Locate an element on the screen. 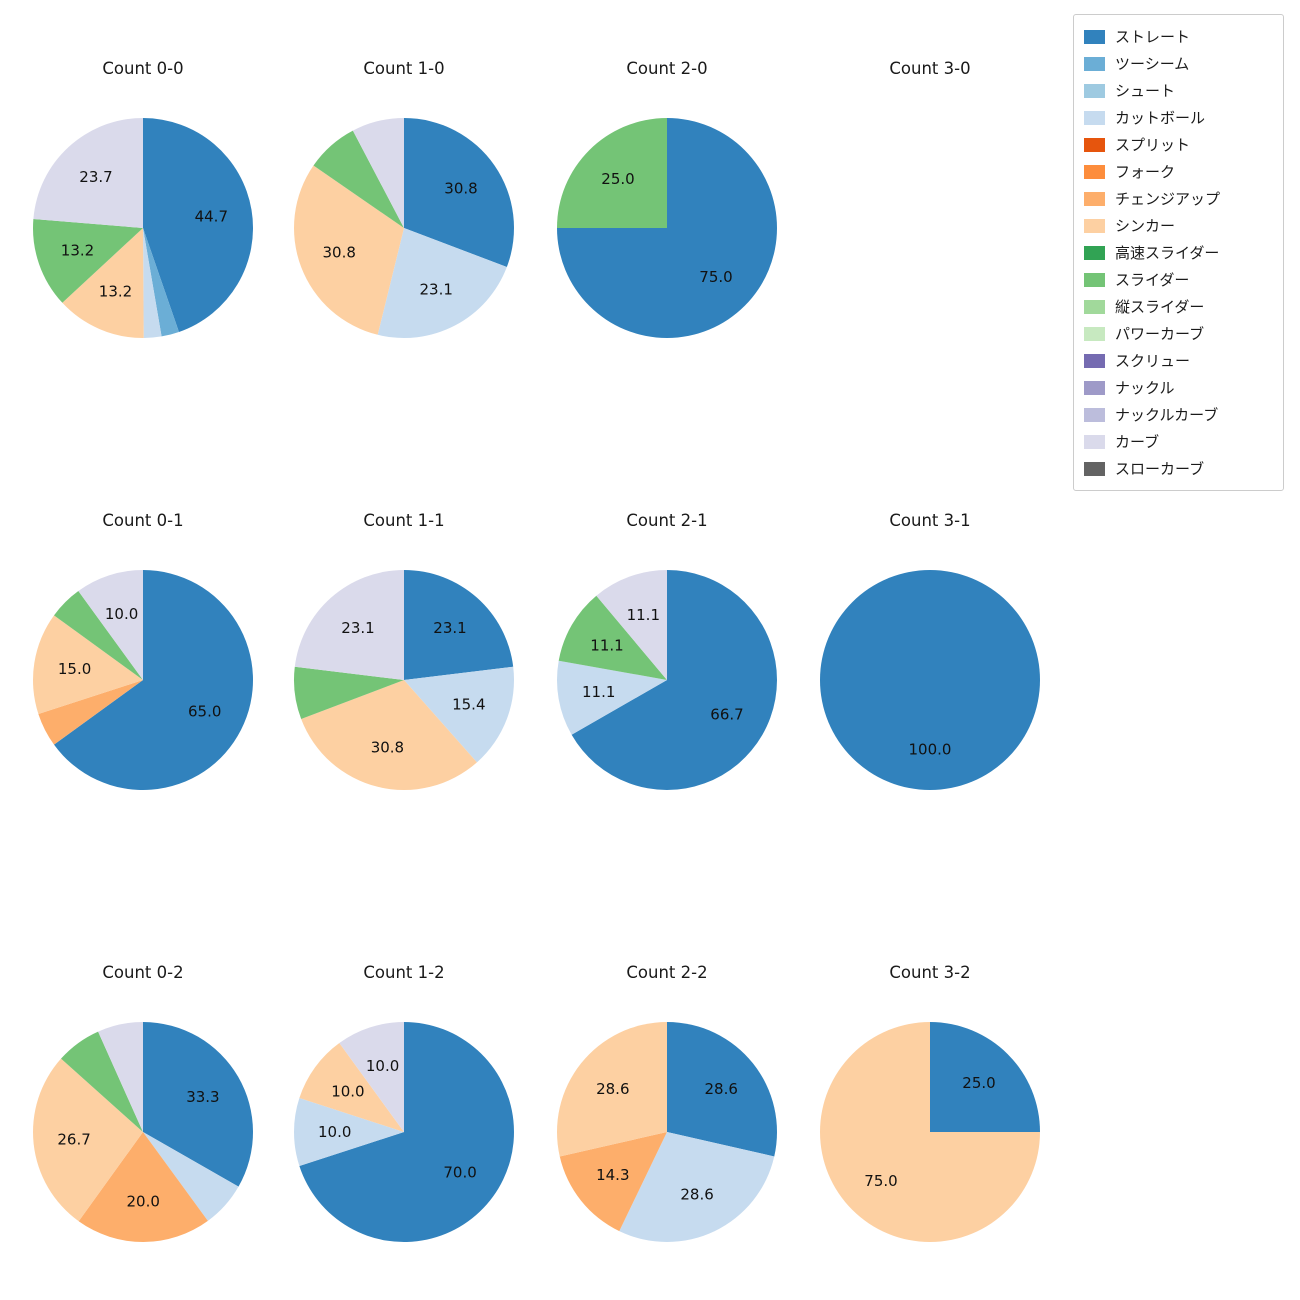 The height and width of the screenshot is (1300, 1300). pie-chart: 70.010.010.010.0 is located at coordinates (403, 1132).